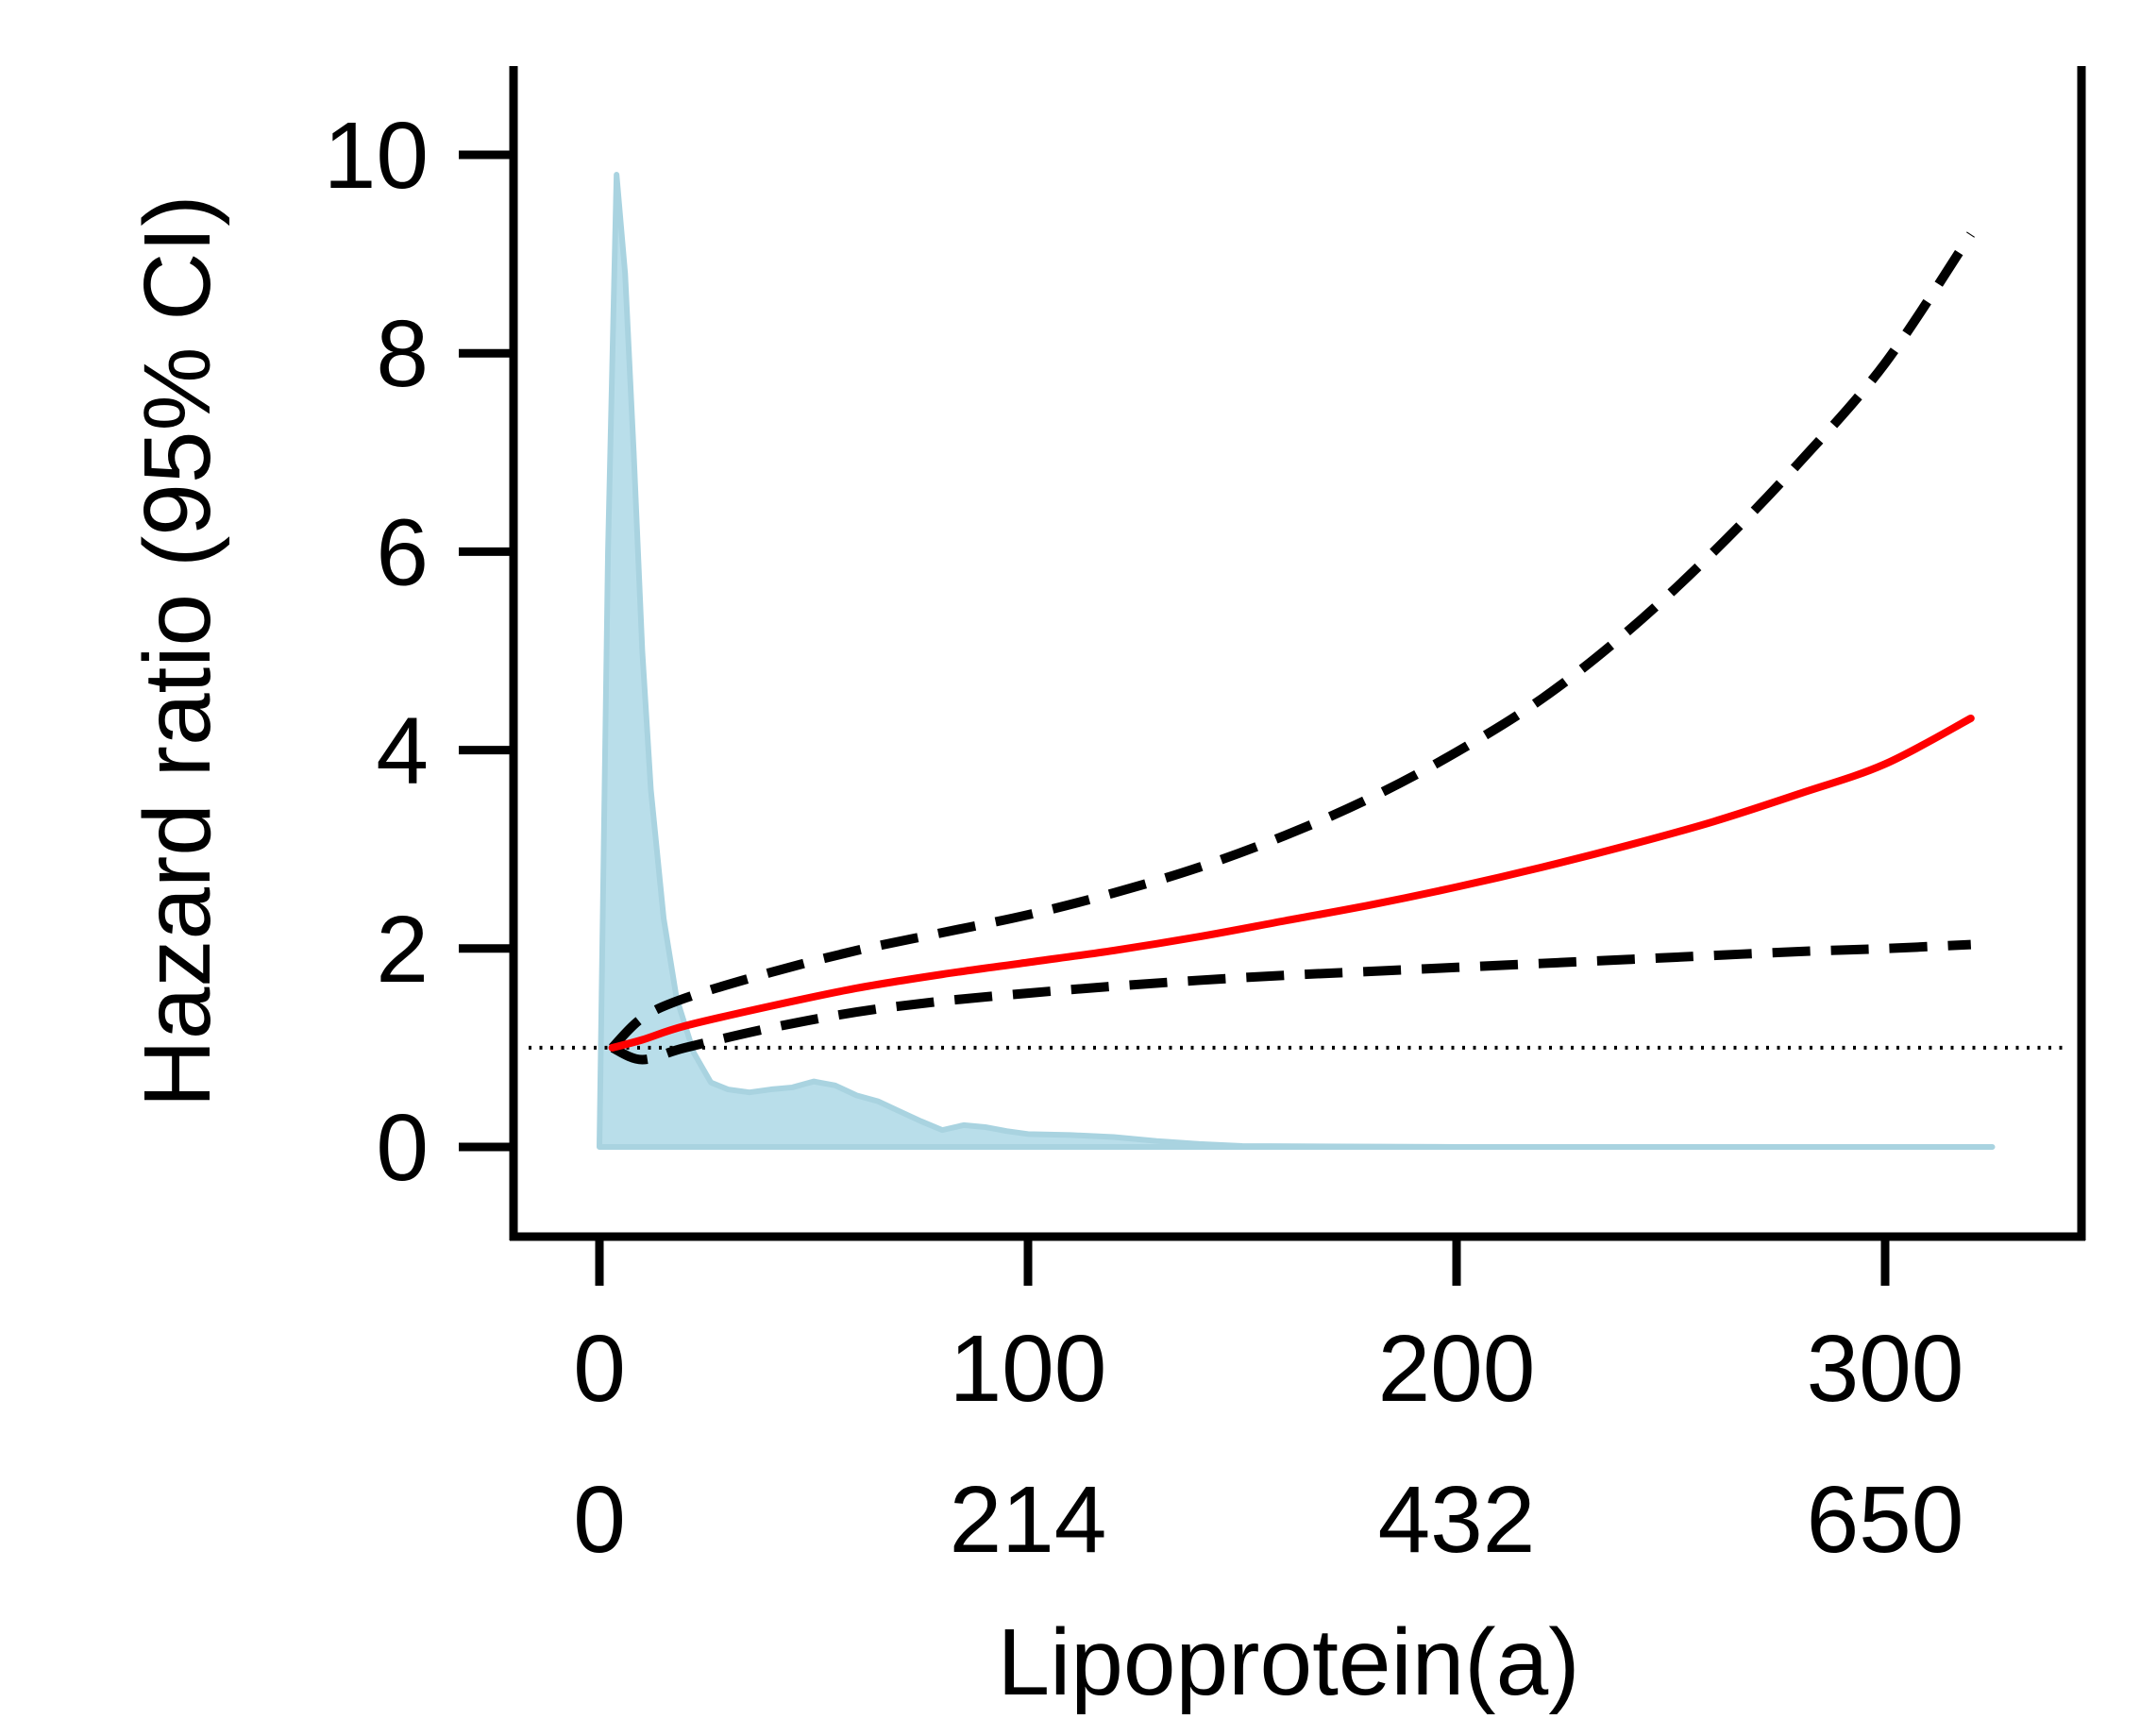 This screenshot has height=1736, width=2140. I want to click on series-hazard-ratio, so click(1291, 883).